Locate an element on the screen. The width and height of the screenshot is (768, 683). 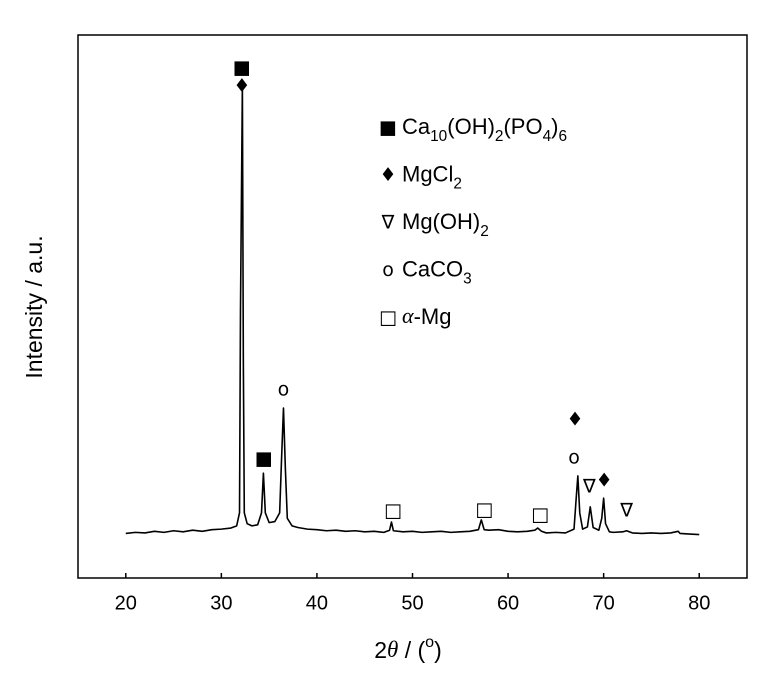
x-tick-label: 70 is located at coordinates (604, 603).